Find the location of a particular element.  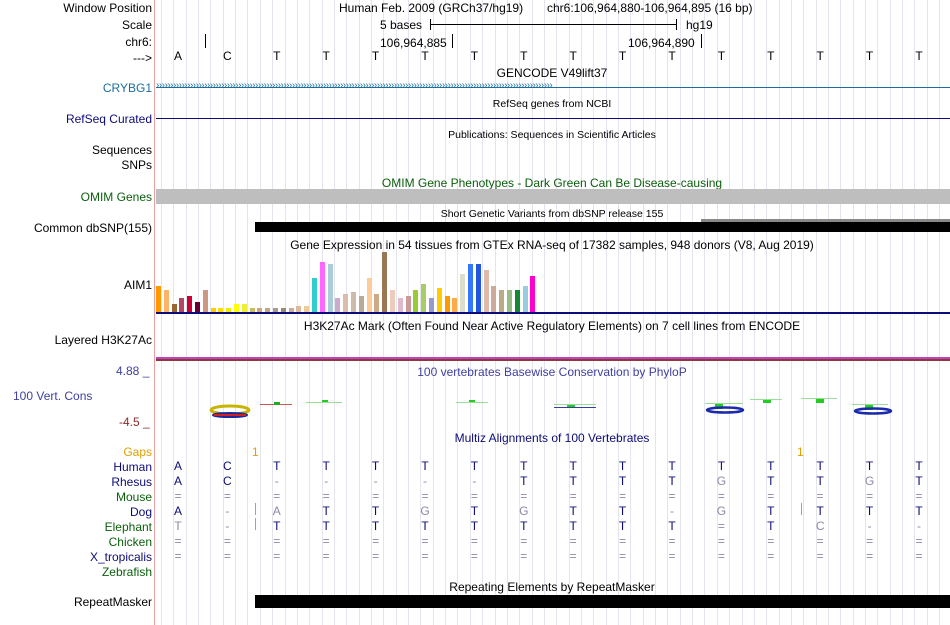

dbsnp-label: Common dbSNP(155) is located at coordinates (92, 228).